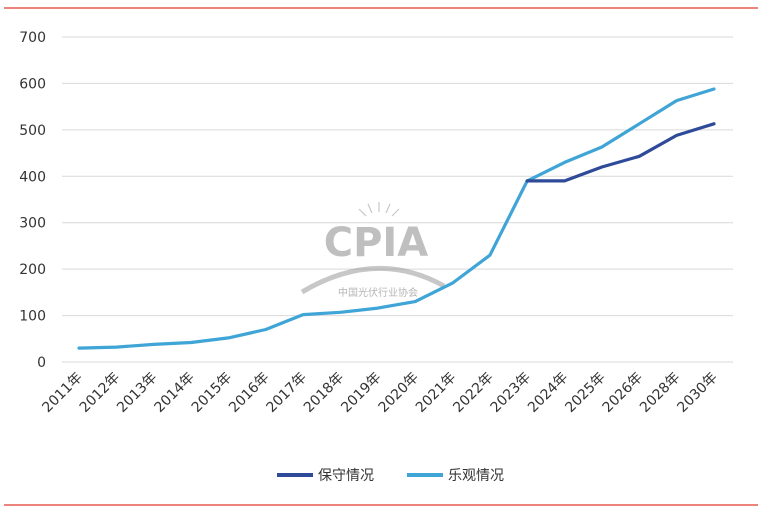 The height and width of the screenshot is (516, 762). What do you see at coordinates (623, 393) in the screenshot?
I see `x-tick-label: 2026年` at bounding box center [623, 393].